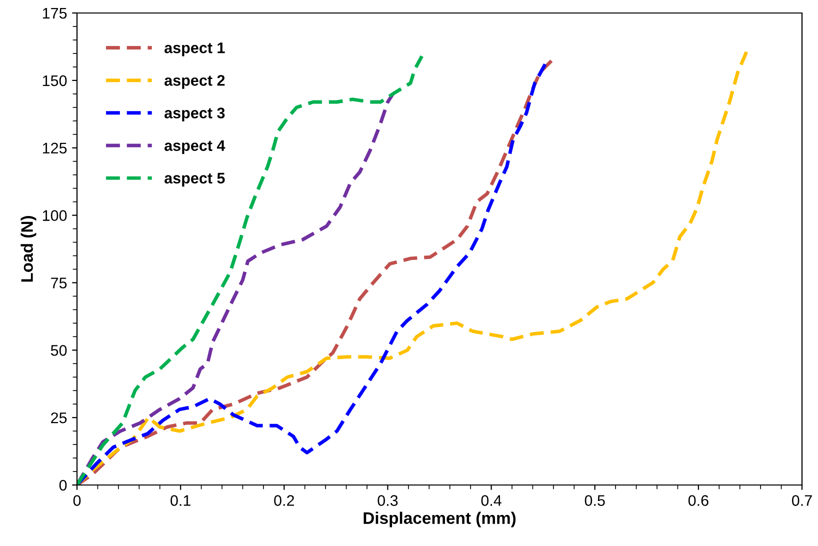 The height and width of the screenshot is (546, 818). Describe the element at coordinates (180, 500) in the screenshot. I see `x-tick-label: 0.1` at that location.